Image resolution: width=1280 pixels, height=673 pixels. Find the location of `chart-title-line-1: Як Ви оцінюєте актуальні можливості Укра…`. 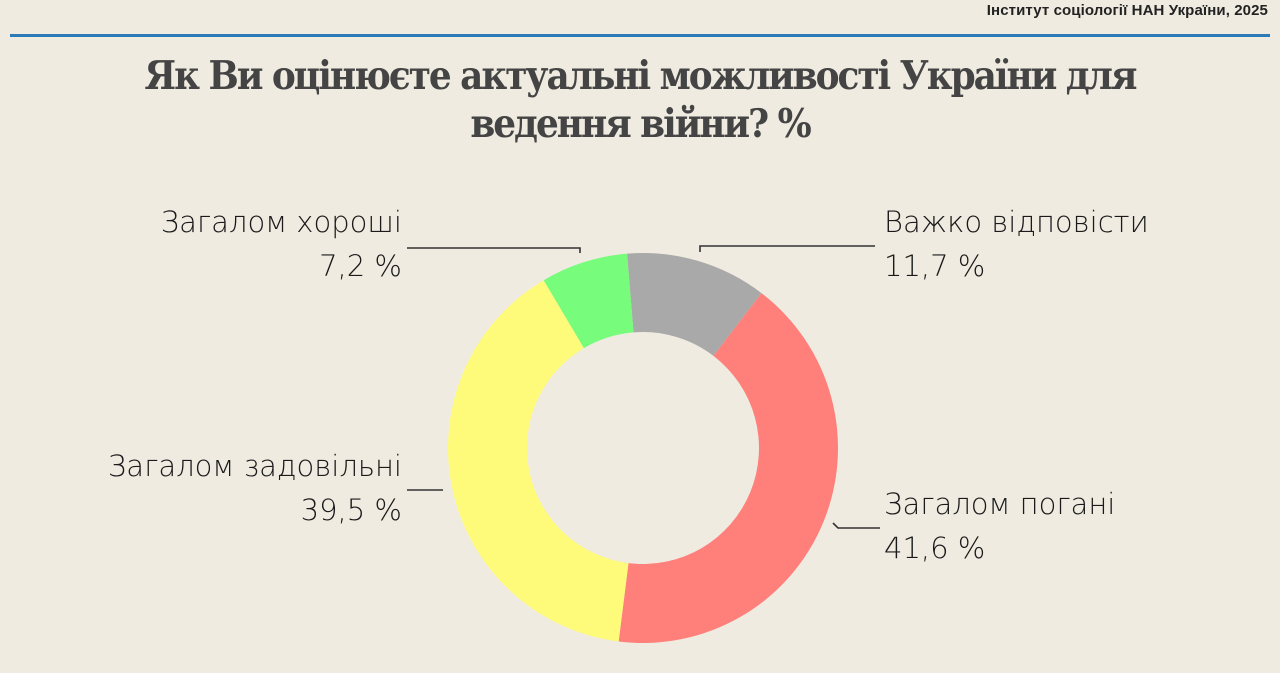

chart-title-line-1: Як Ви оцінюєте актуальні можливості Укра… is located at coordinates (641, 76).